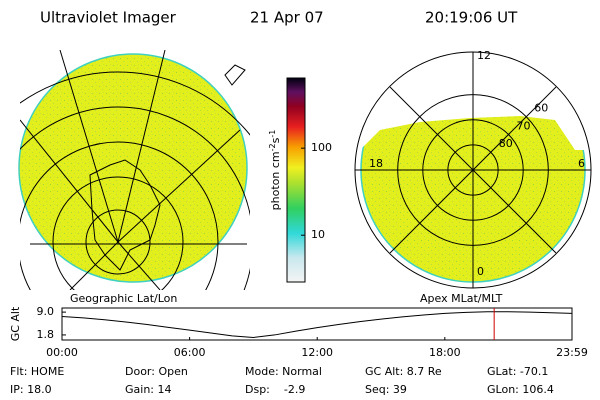 This screenshot has height=400, width=600. What do you see at coordinates (403, 371) in the screenshot?
I see `status-field: GC Alt: 8.7 Re` at bounding box center [403, 371].